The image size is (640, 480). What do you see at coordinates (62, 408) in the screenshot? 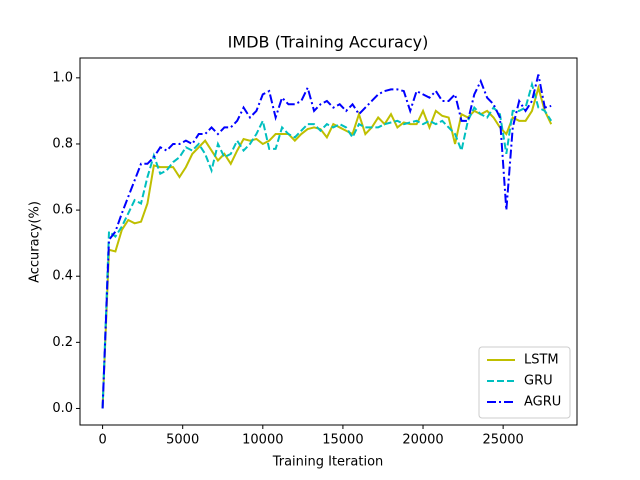
I see `y-tick-label: 0.0` at bounding box center [62, 408].